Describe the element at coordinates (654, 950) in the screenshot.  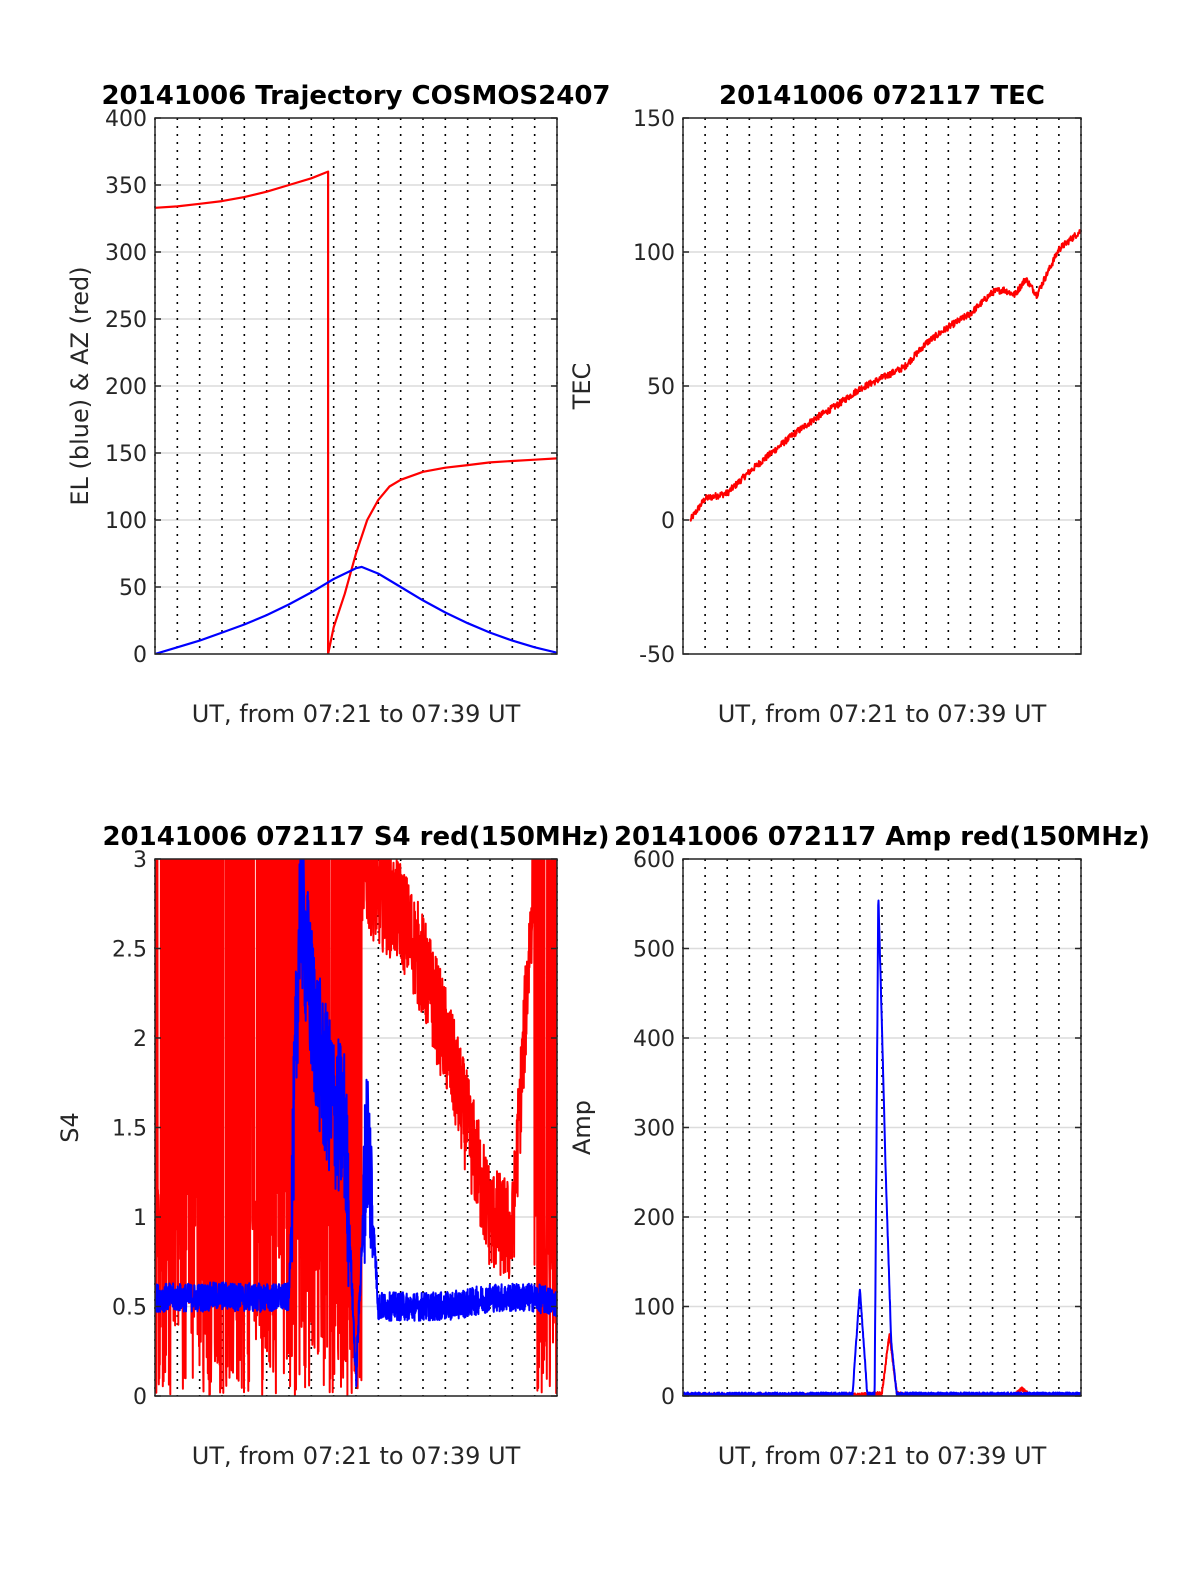
I see `y-tick-label: 500` at that location.